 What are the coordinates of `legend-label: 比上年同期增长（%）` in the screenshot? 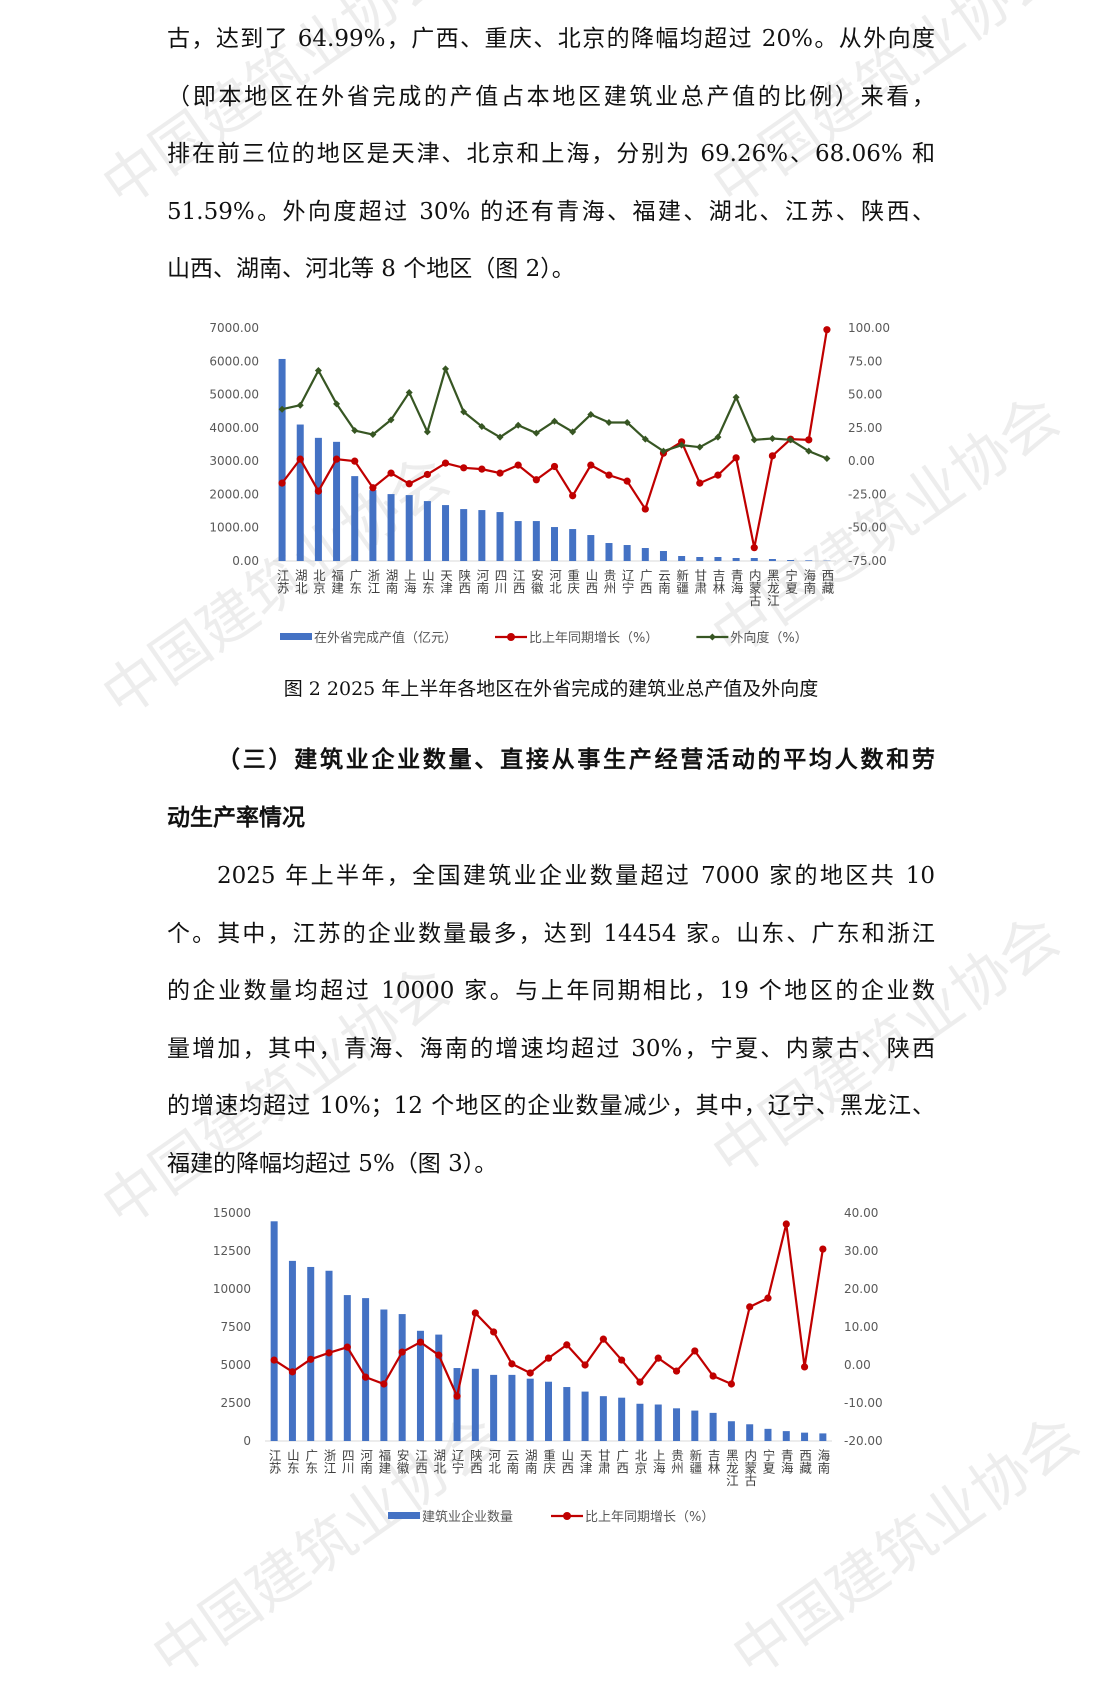 It's located at (593, 638).